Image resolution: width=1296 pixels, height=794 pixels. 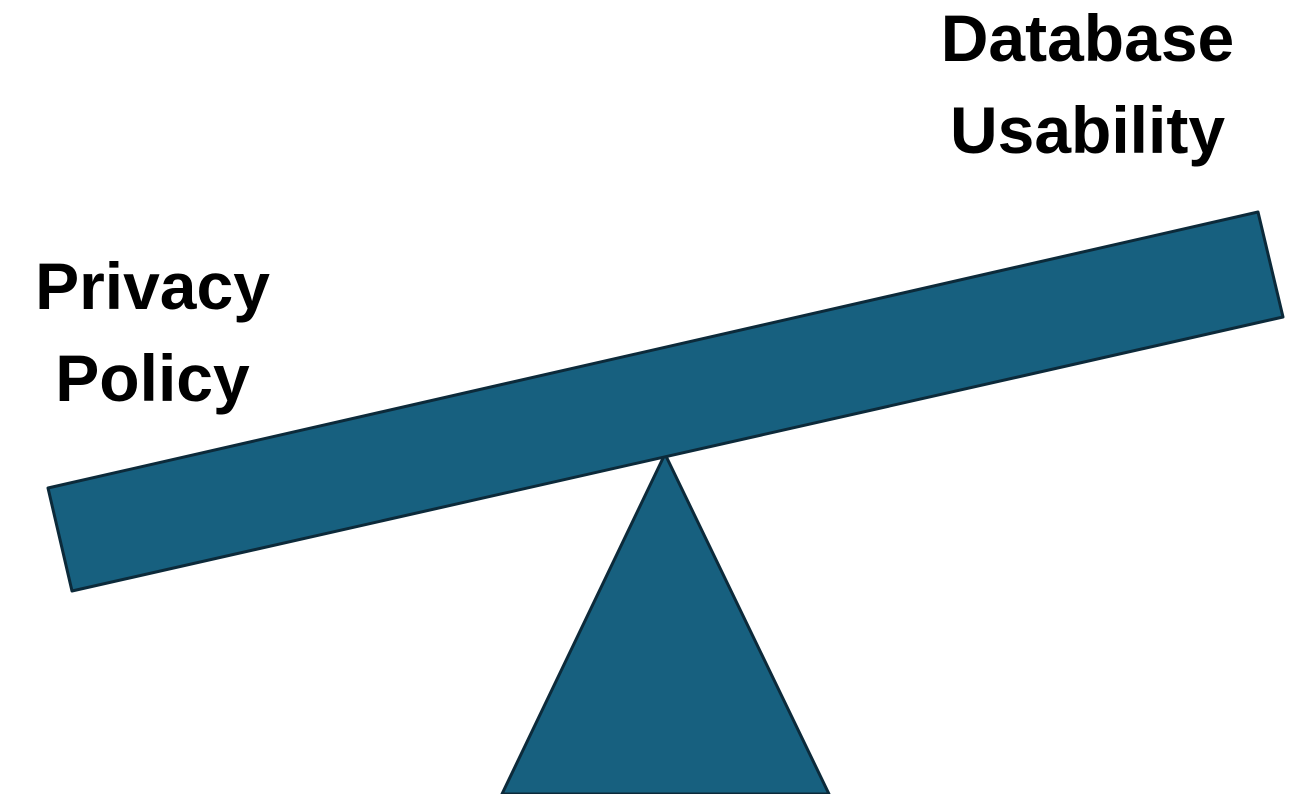 What do you see at coordinates (152, 286) in the screenshot?
I see `privacy-policy-line-1: Privacy` at bounding box center [152, 286].